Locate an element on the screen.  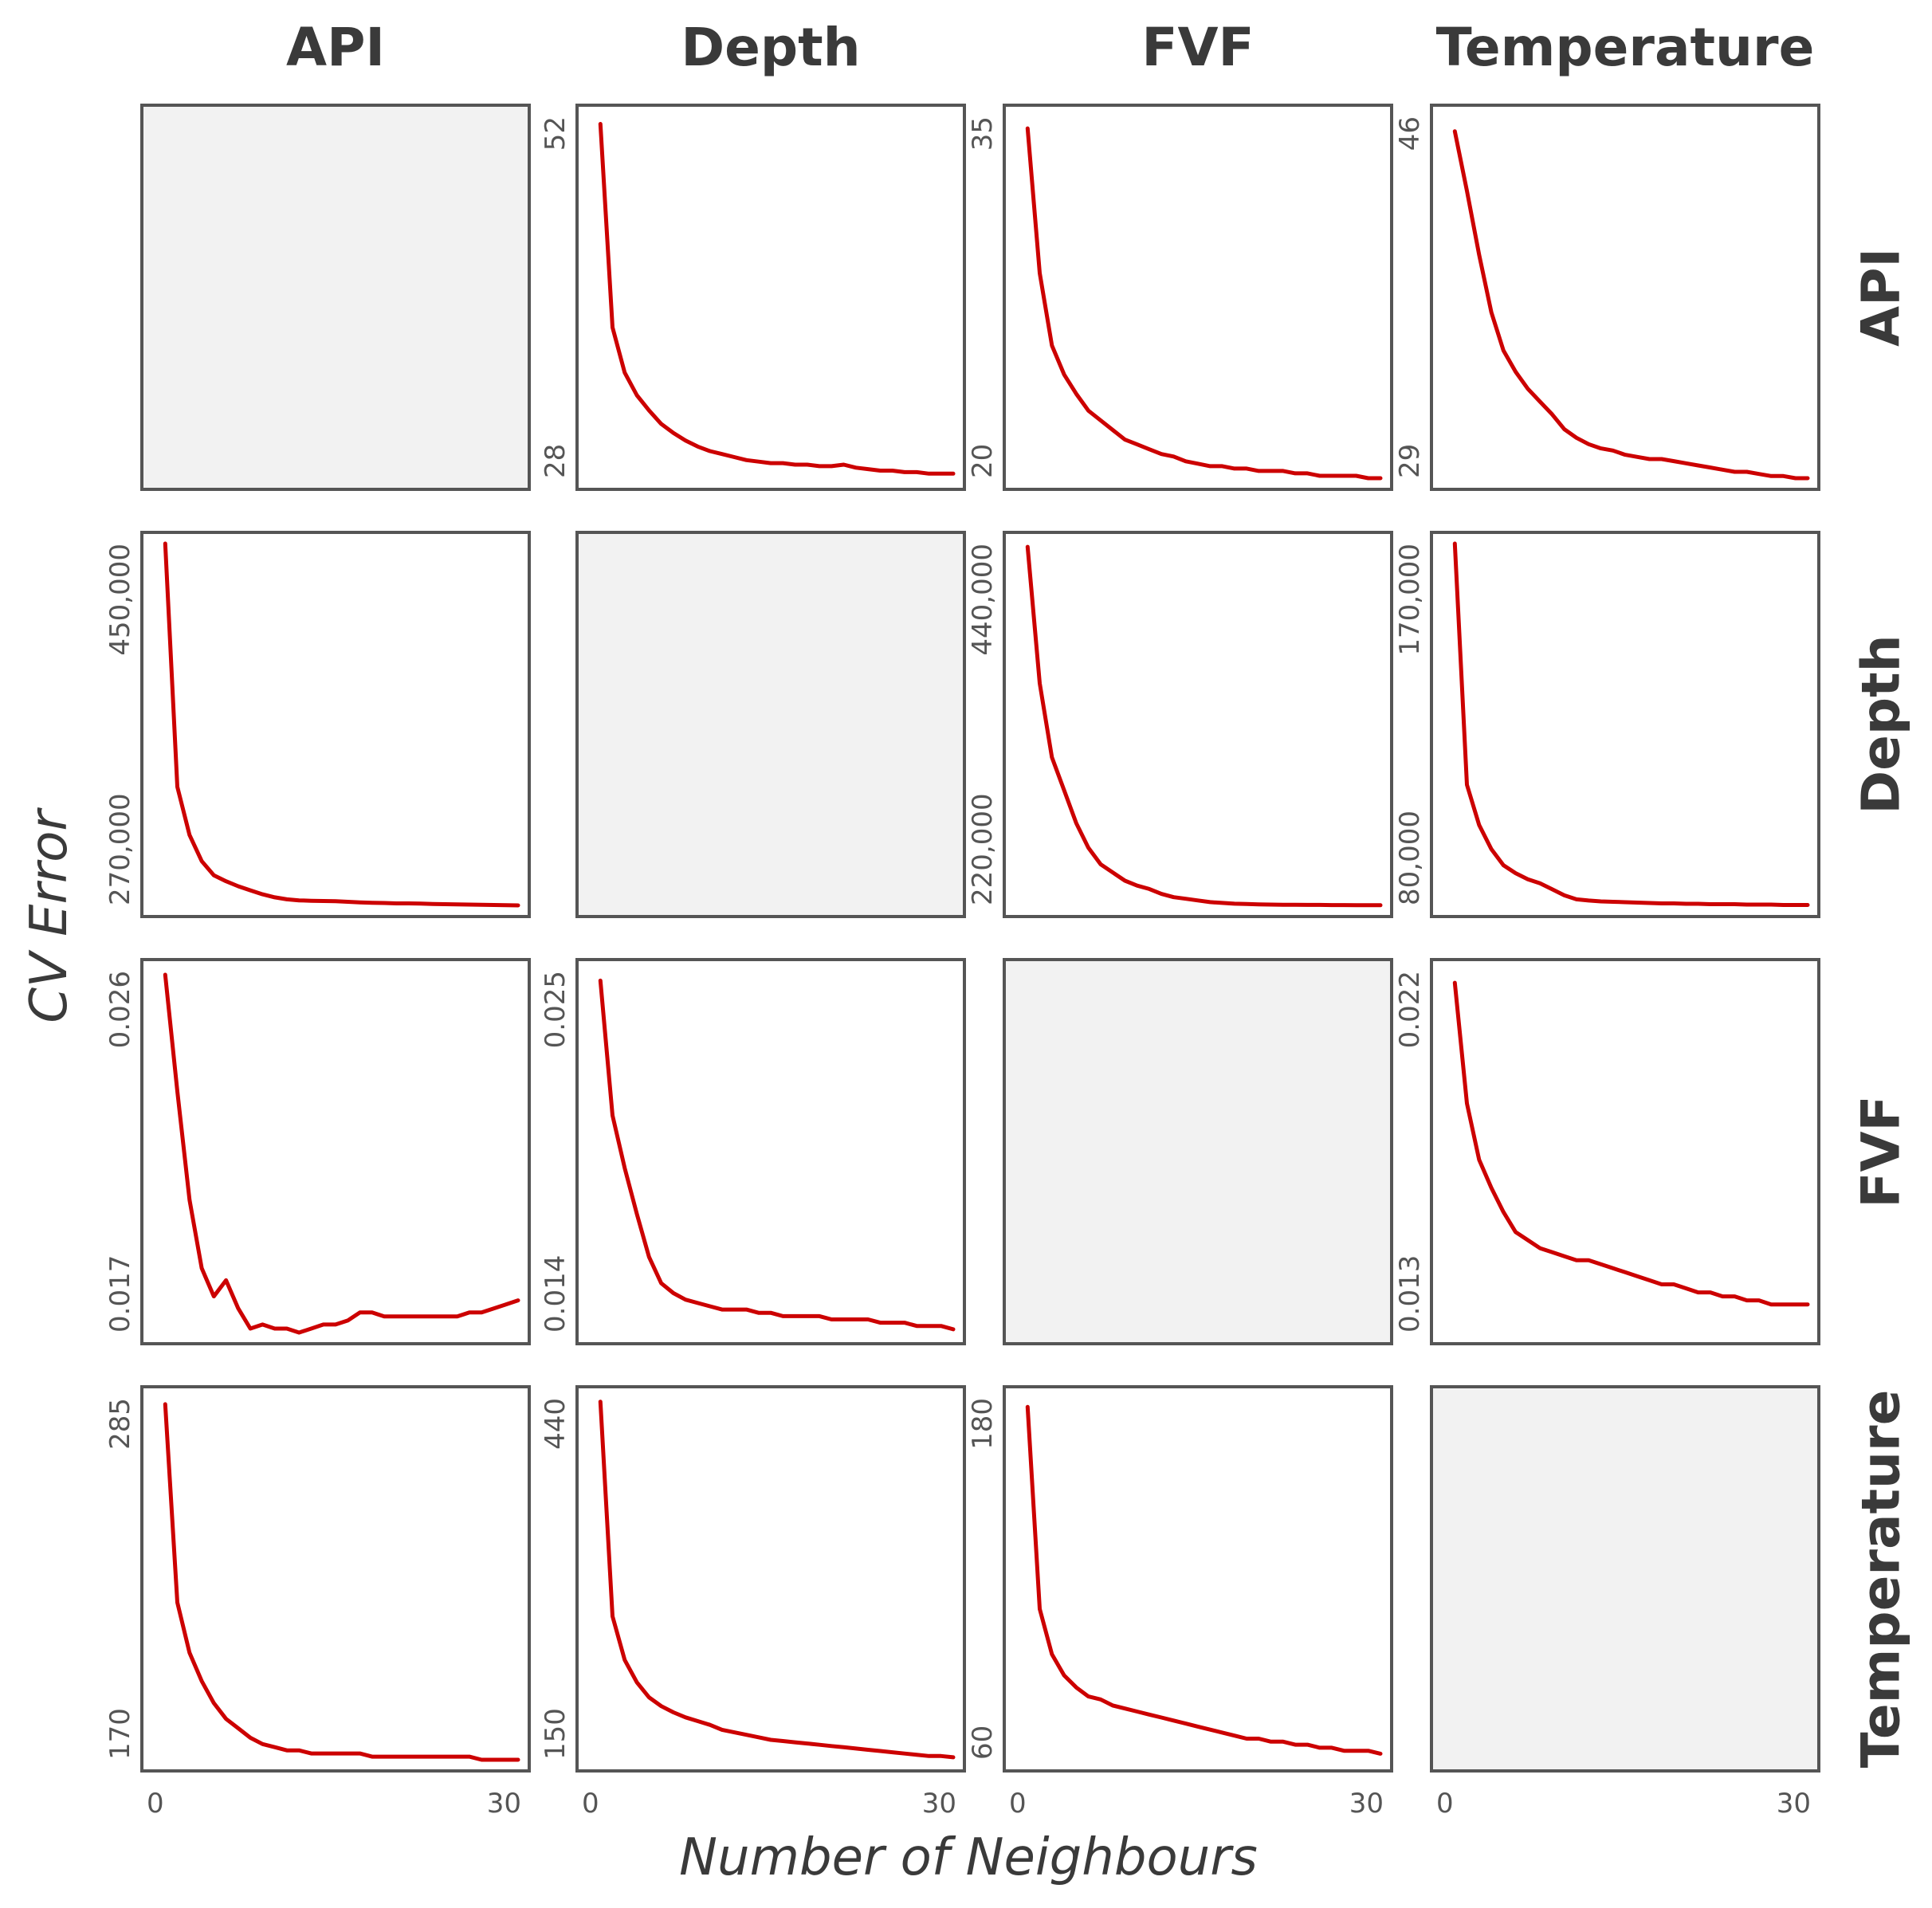
panel-frame-r0-c2 is located at coordinates (1198, 297).